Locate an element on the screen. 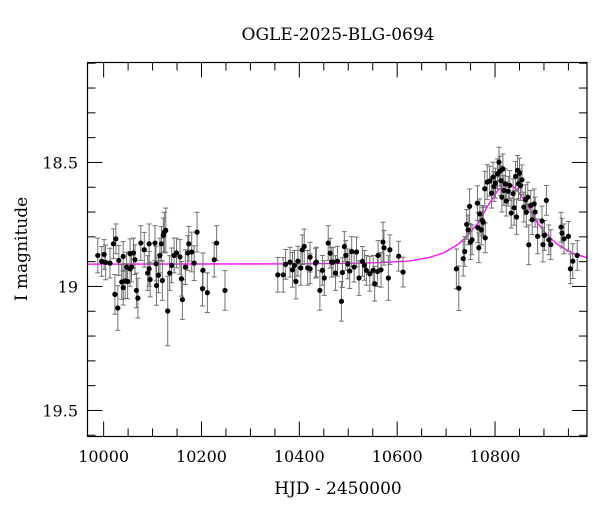 The height and width of the screenshot is (512, 600). y-axis-label: I magnitude is located at coordinates (22, 249).